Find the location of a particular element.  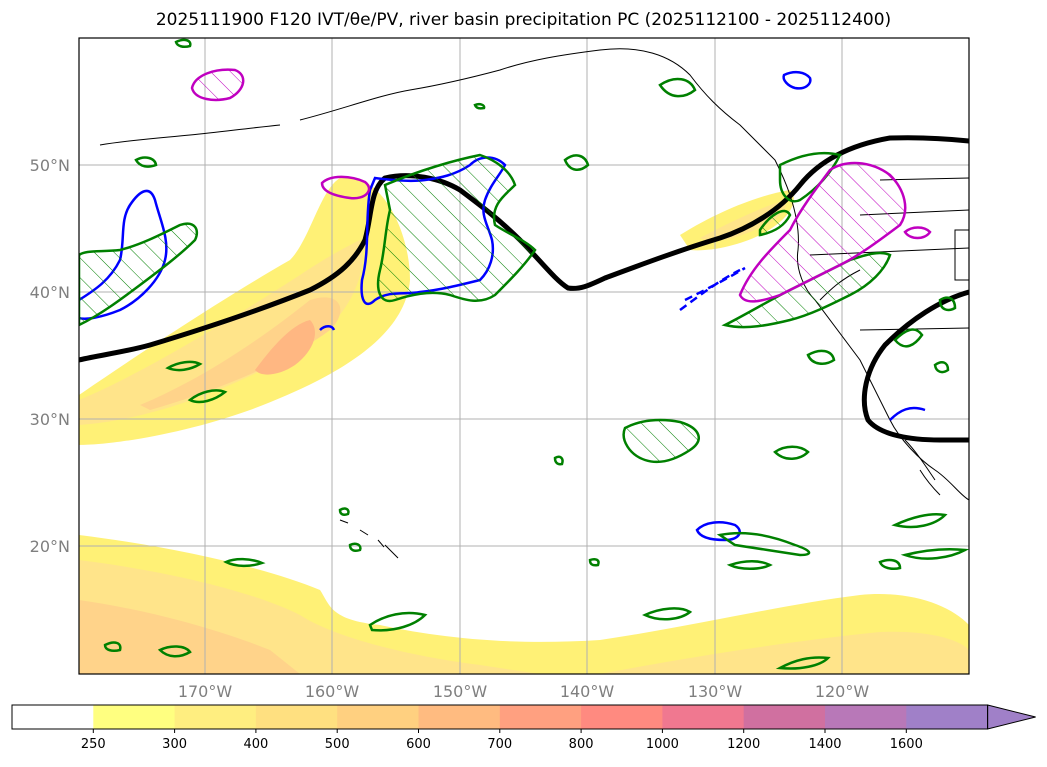

colorbar-tick-label: 500 is located at coordinates (337, 744).